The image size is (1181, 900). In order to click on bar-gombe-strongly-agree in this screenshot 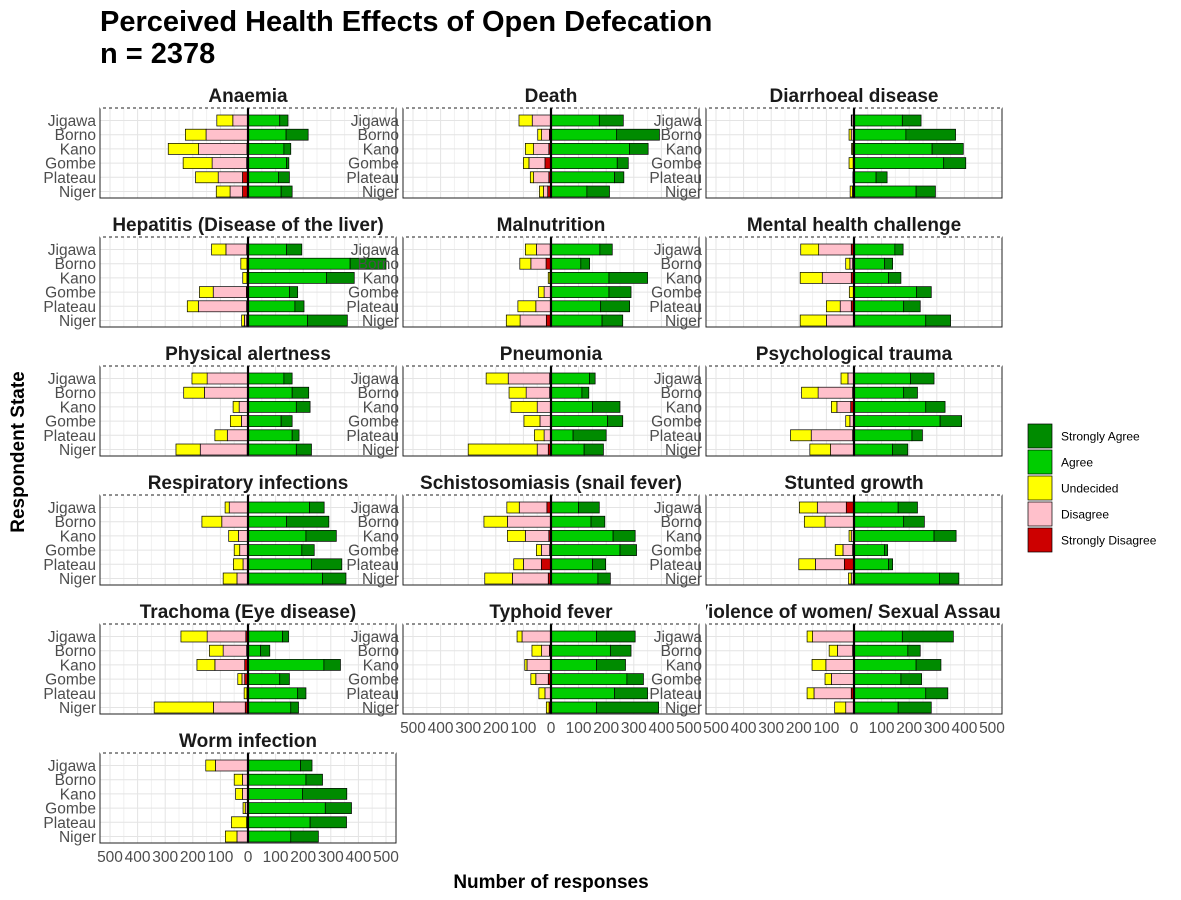, I will do `click(338, 808)`.